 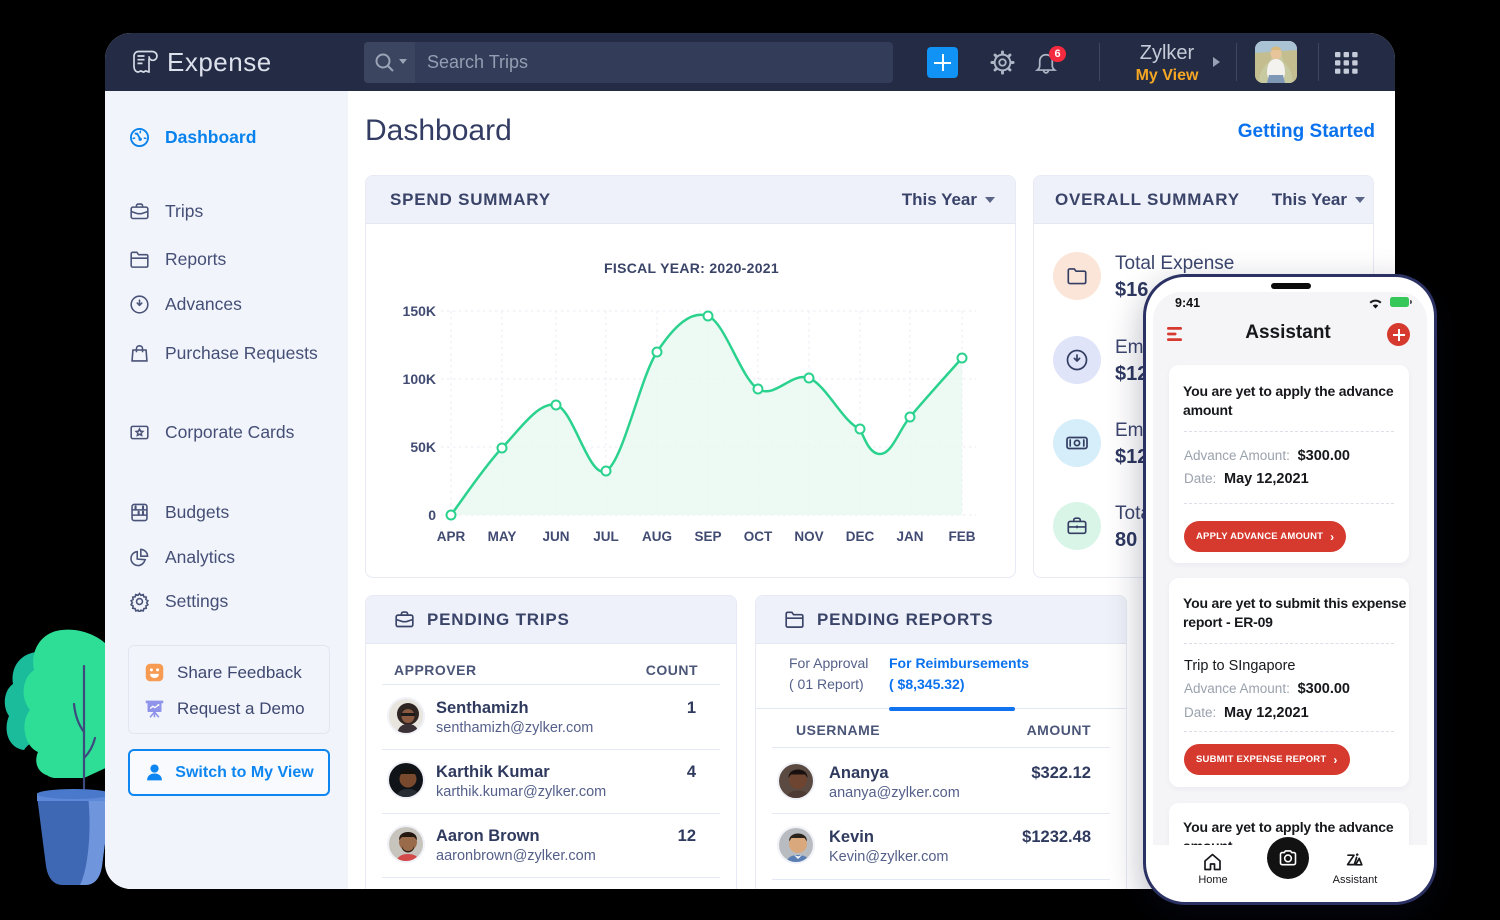 I want to click on svg-text: 0, so click(x=432, y=515).